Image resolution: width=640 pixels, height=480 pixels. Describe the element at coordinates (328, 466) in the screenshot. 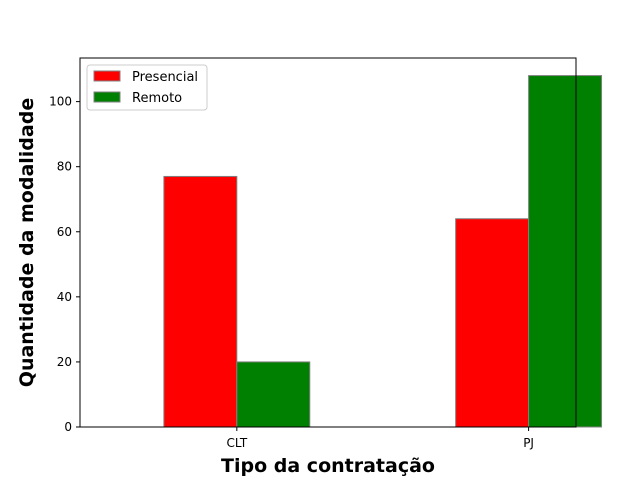

I see `x-axis-label: Tipo da contratação` at that location.